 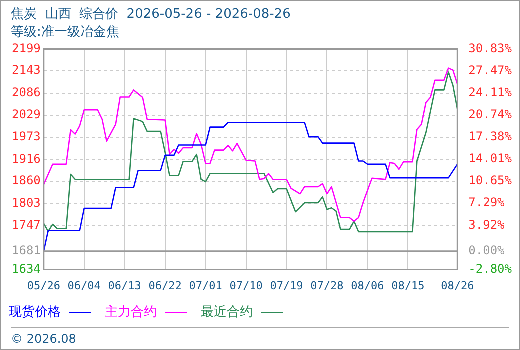 I want to click on legend-label: 最近合约, so click(x=227, y=312).